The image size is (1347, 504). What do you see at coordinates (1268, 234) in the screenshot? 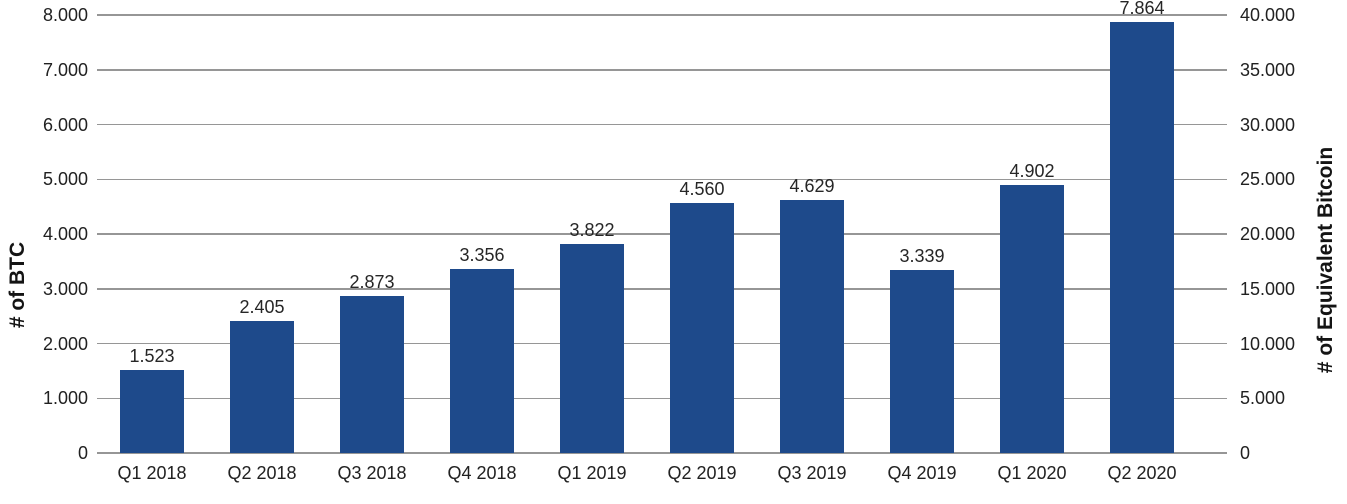
I see `right-axis-tick-label: 20.000` at bounding box center [1268, 234].